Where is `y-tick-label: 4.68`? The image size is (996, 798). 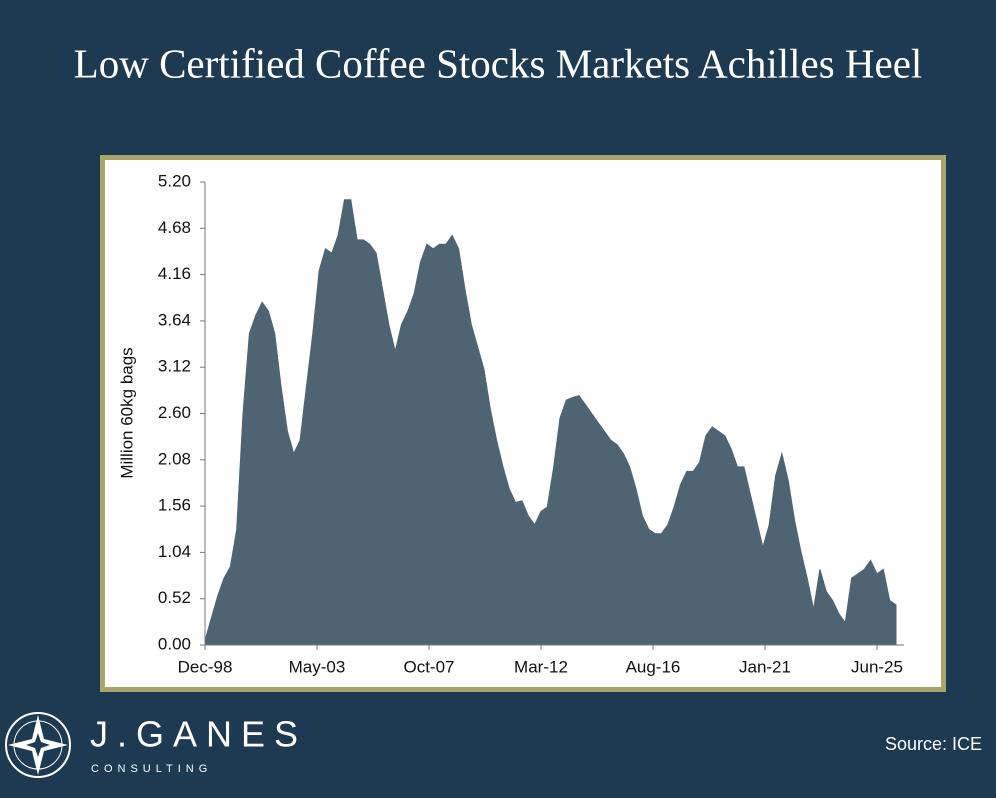 y-tick-label: 4.68 is located at coordinates (174, 227).